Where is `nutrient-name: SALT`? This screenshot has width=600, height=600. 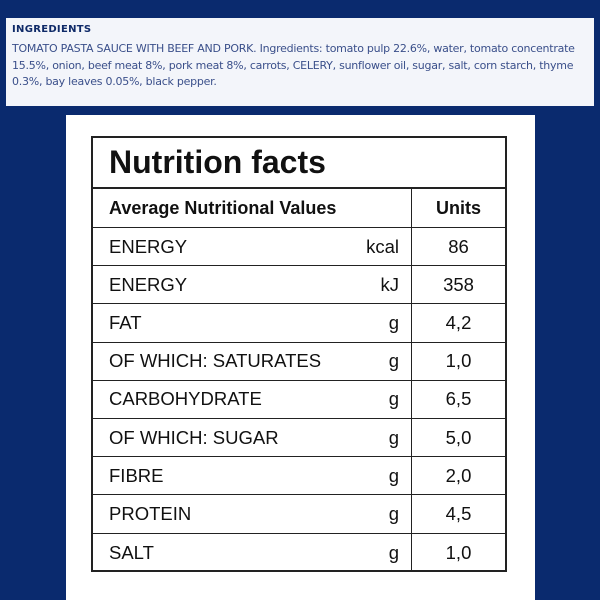
nutrient-name: SALT is located at coordinates (131, 552).